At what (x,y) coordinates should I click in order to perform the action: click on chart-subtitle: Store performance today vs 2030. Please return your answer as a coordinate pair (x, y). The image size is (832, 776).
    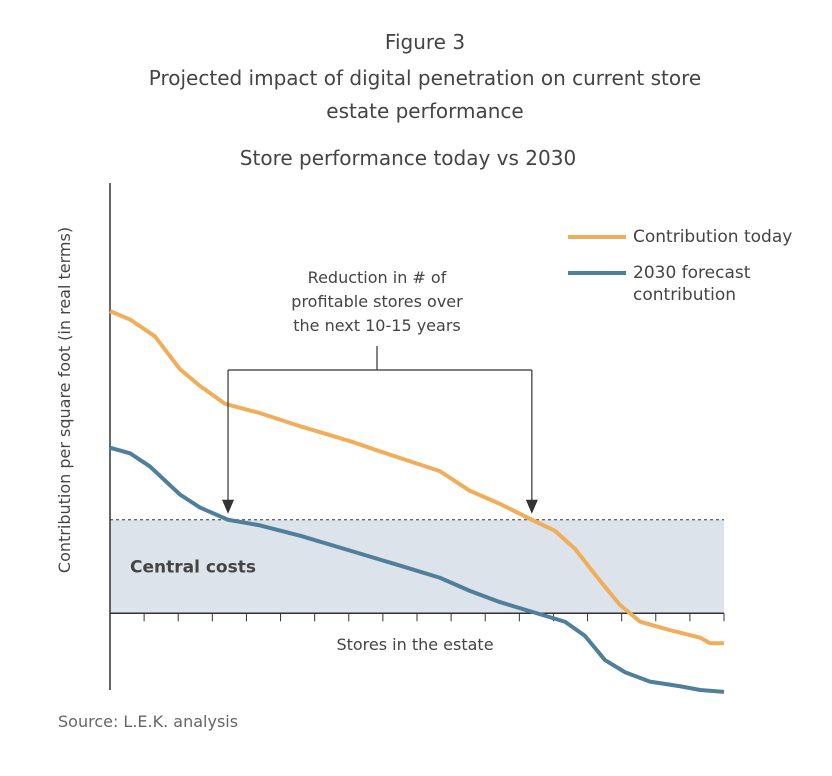
    Looking at the image, I should click on (408, 158).